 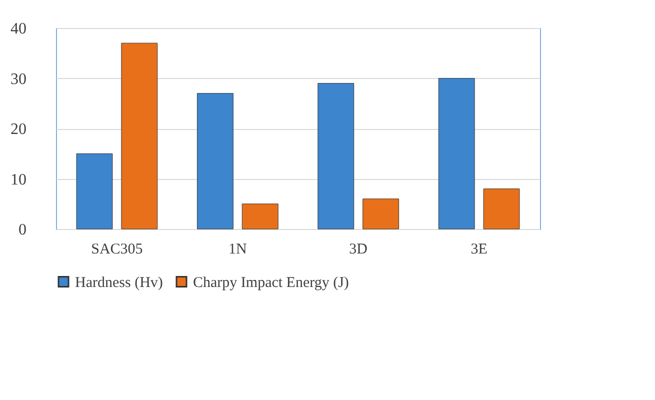 I want to click on y-tick-label: 20, so click(x=18, y=129).